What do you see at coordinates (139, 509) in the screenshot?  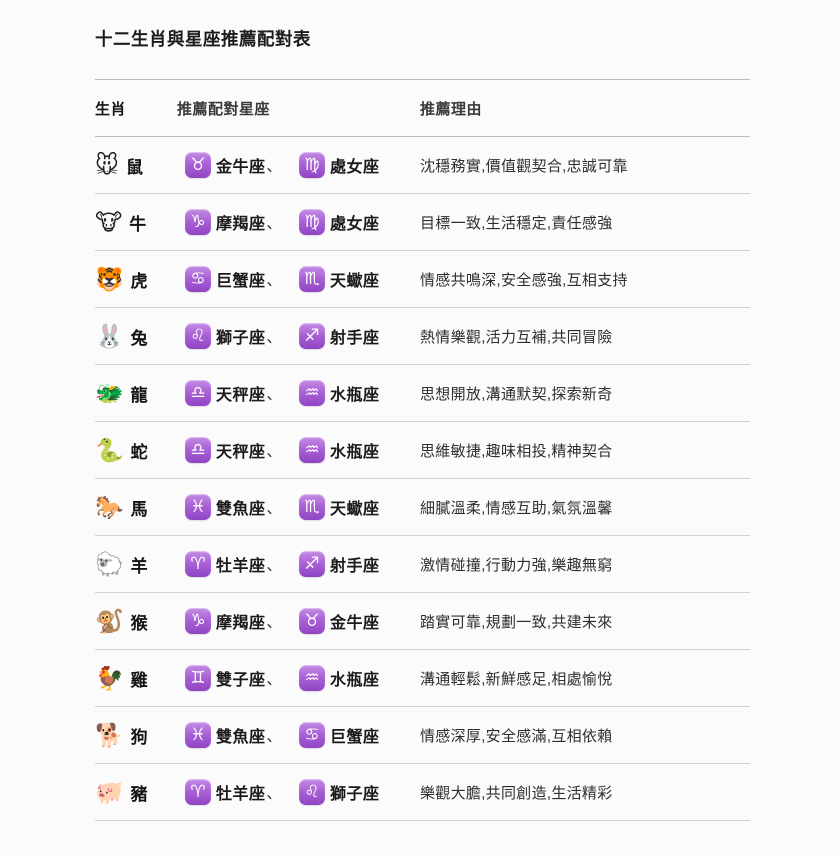 I see `animal-label: 馬` at bounding box center [139, 509].